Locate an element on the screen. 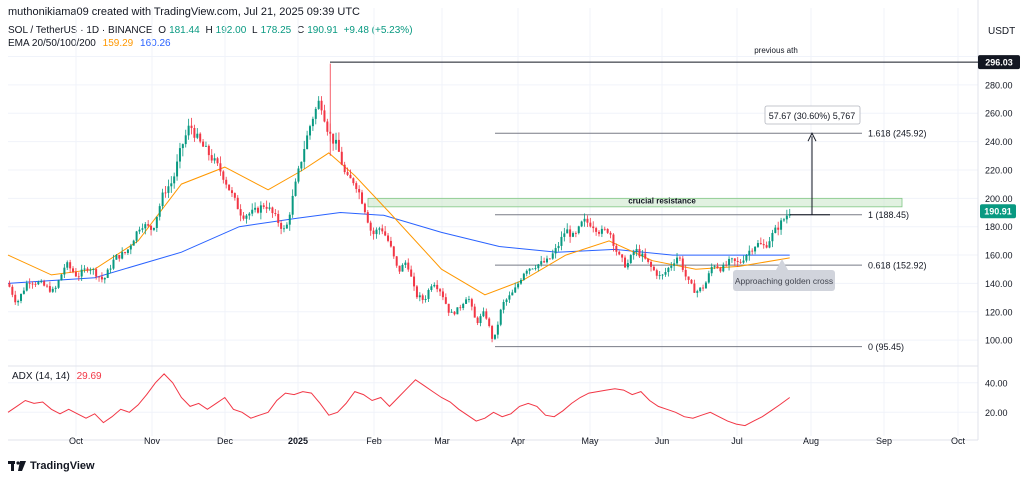  ath-price-badge-label: 296.03 is located at coordinates (999, 63).